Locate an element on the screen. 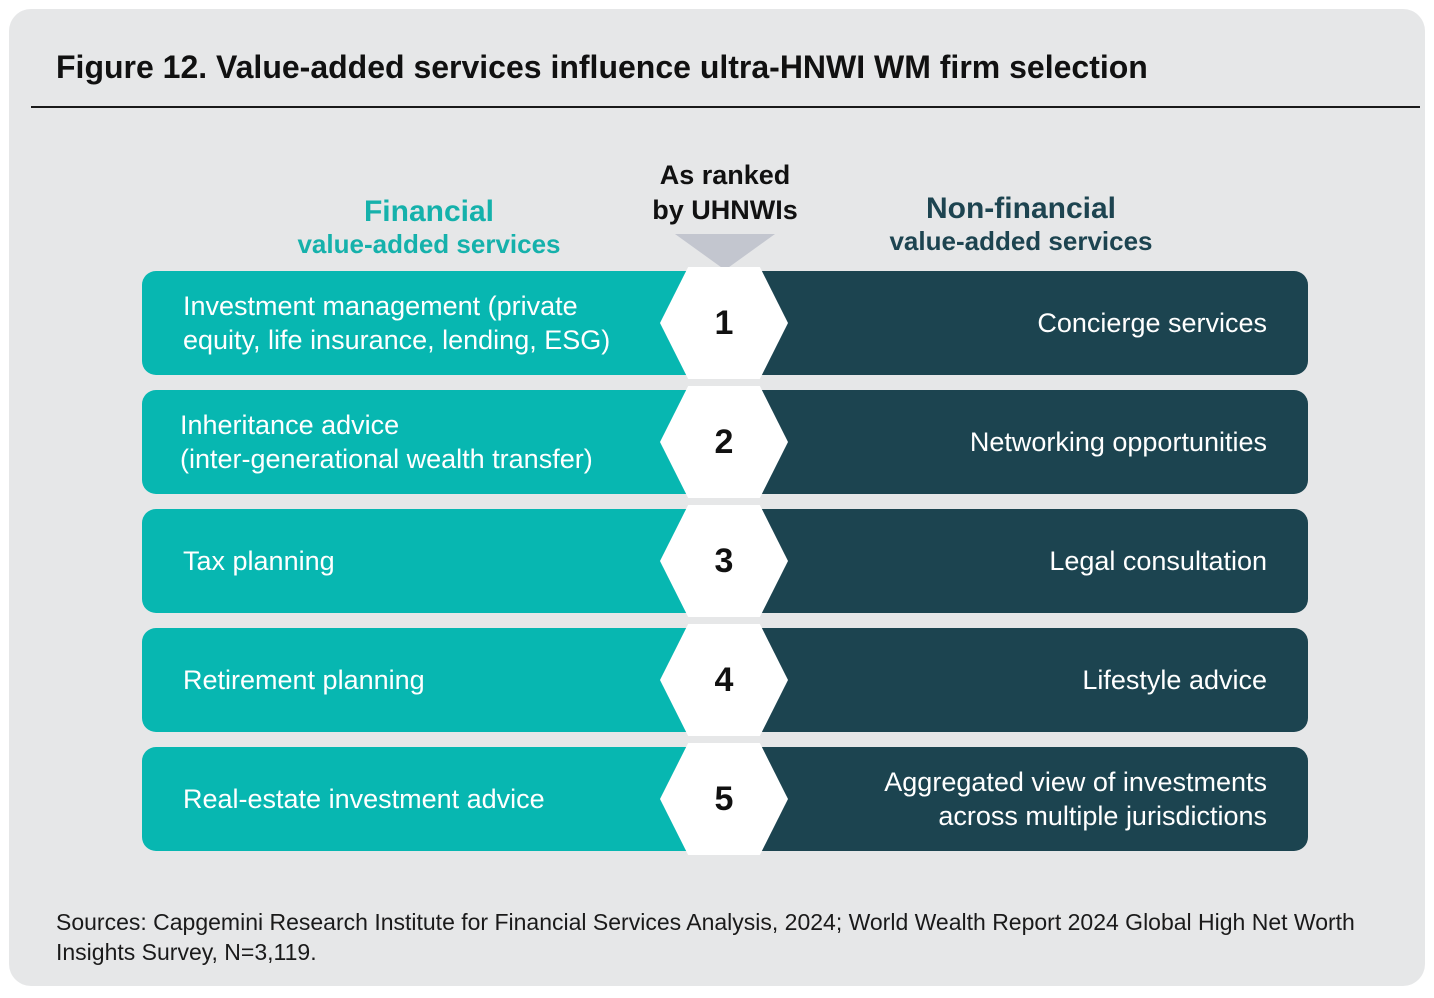 This screenshot has width=1434, height=998. rank-hexagon-badge: 5 is located at coordinates (724, 799).